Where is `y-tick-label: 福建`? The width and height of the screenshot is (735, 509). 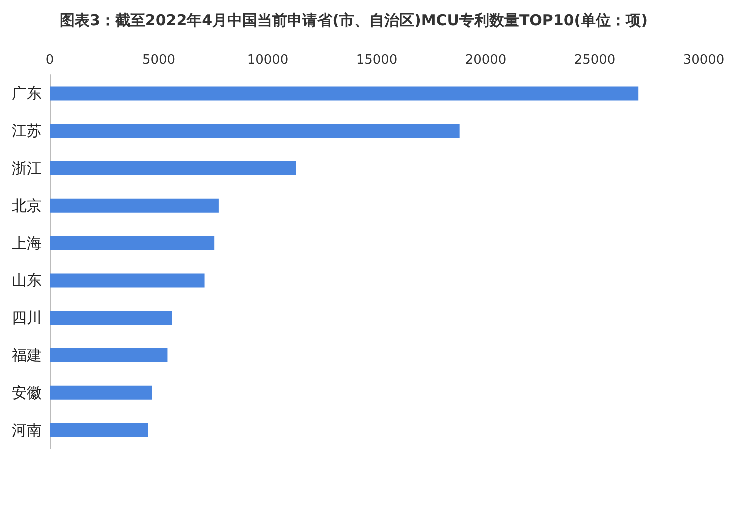 y-tick-label: 福建 is located at coordinates (27, 355).